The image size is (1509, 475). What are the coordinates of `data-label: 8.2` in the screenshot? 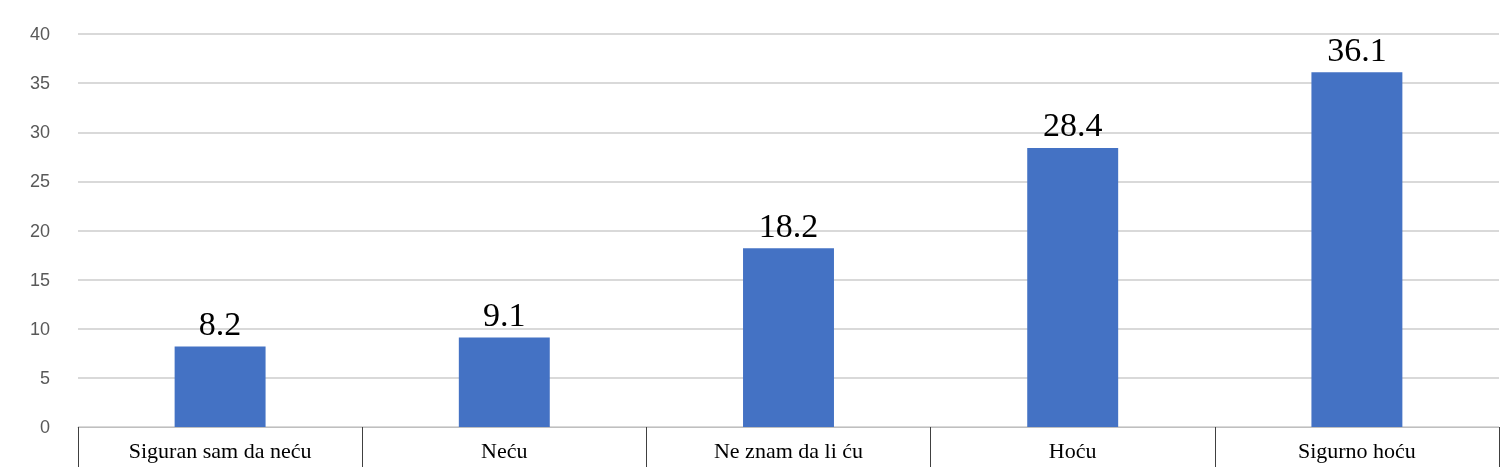 It's located at (220, 323).